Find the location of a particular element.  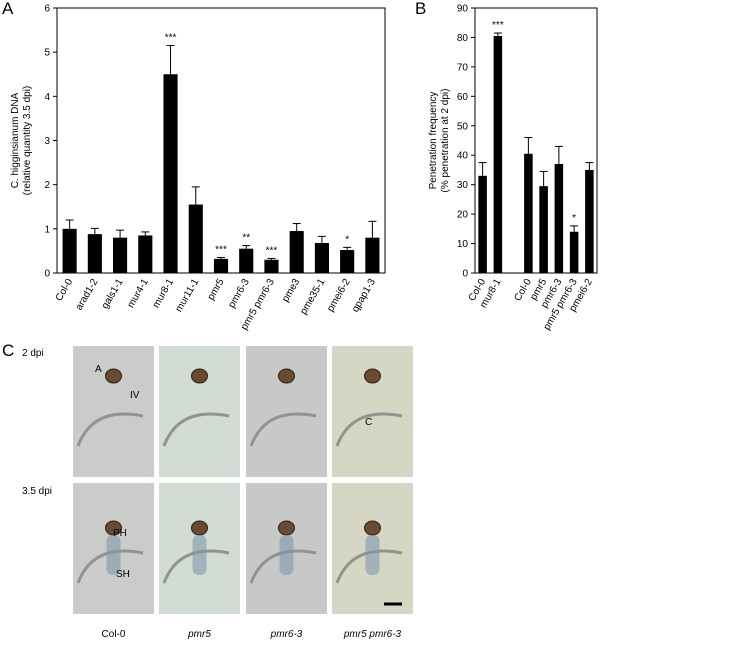

column-label: pmr5 pmr6-3 is located at coordinates (372, 634).